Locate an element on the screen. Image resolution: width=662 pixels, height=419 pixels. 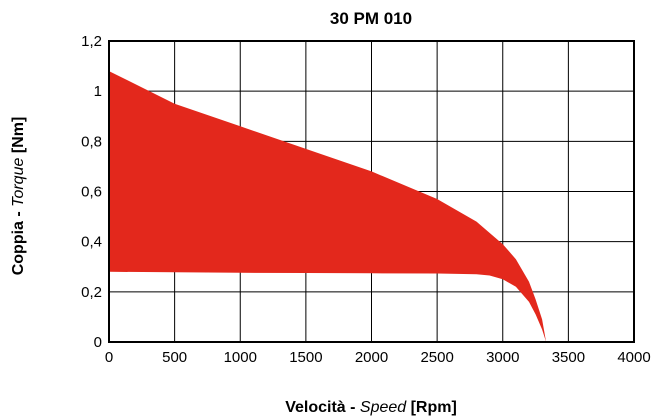
y-tick-label: 0,2 is located at coordinates (91, 292).